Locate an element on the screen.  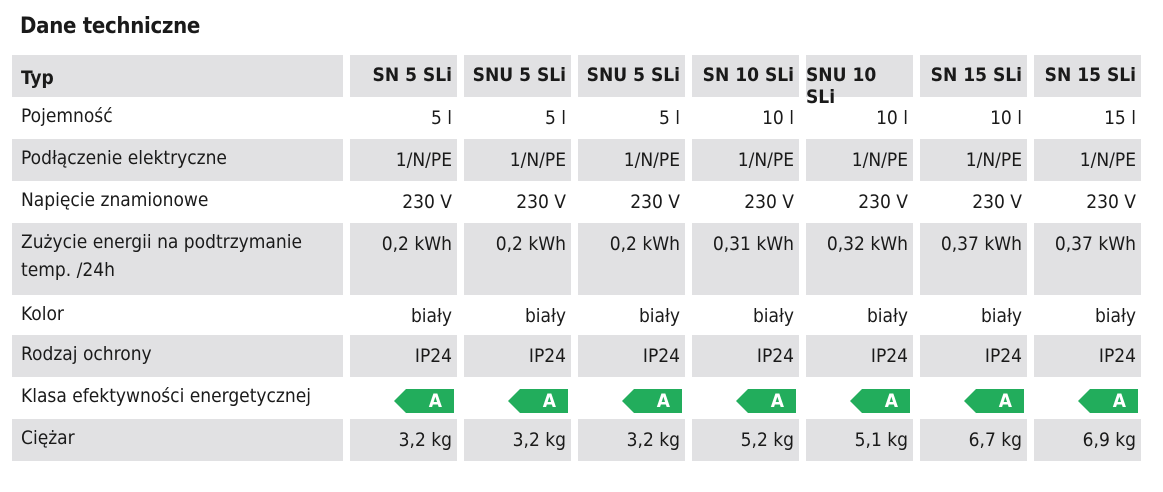
table-cell: 5,2 kg is located at coordinates (745, 440).